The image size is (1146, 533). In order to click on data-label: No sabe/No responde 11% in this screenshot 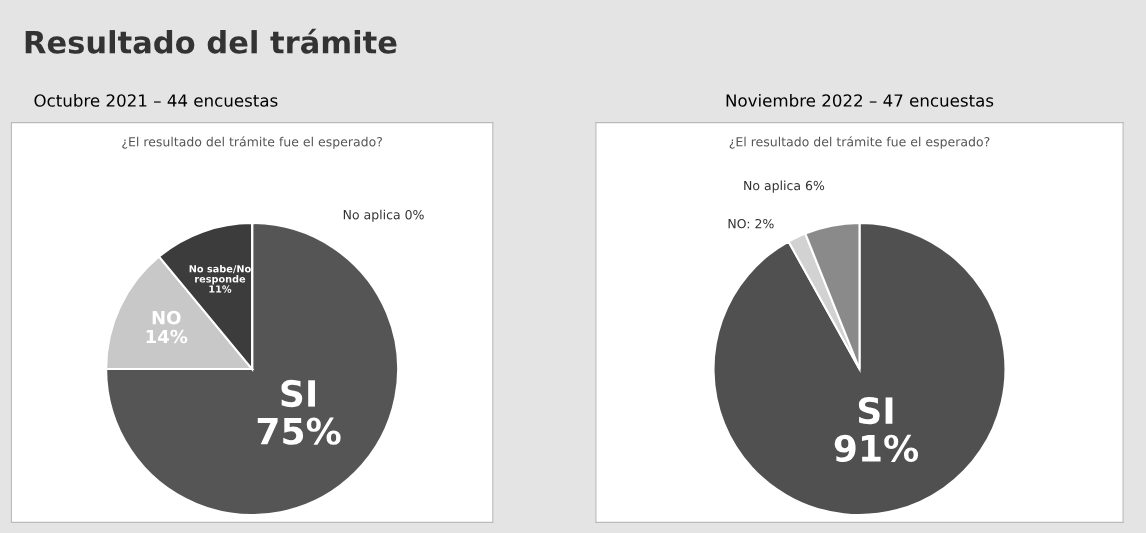, I will do `click(220, 278)`.